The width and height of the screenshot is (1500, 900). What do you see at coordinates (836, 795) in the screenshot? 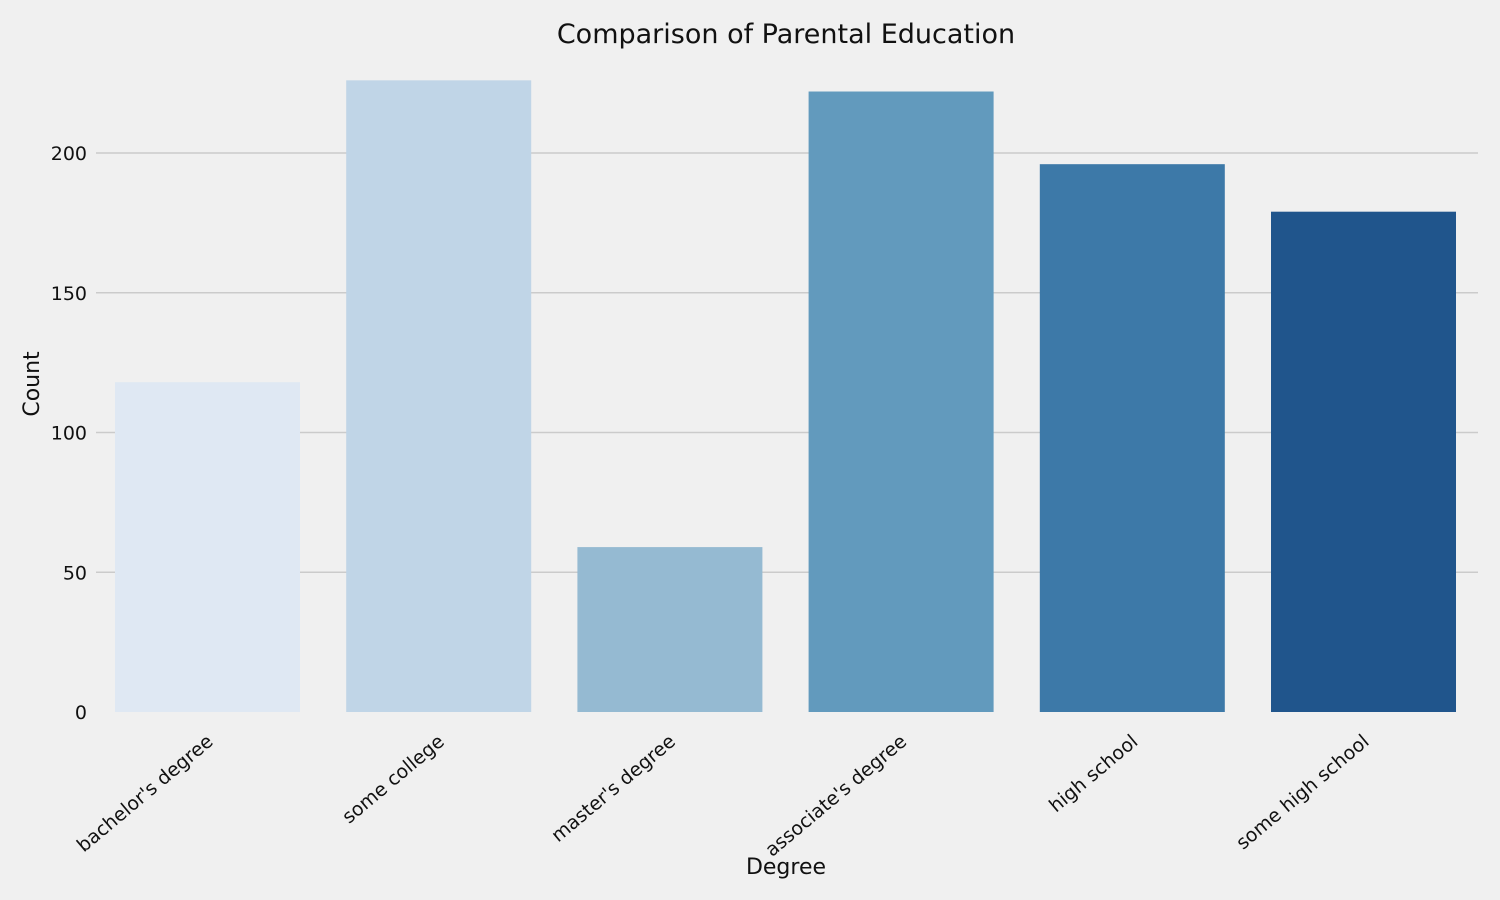
I see `x-tick-label: associate's degree` at bounding box center [836, 795].